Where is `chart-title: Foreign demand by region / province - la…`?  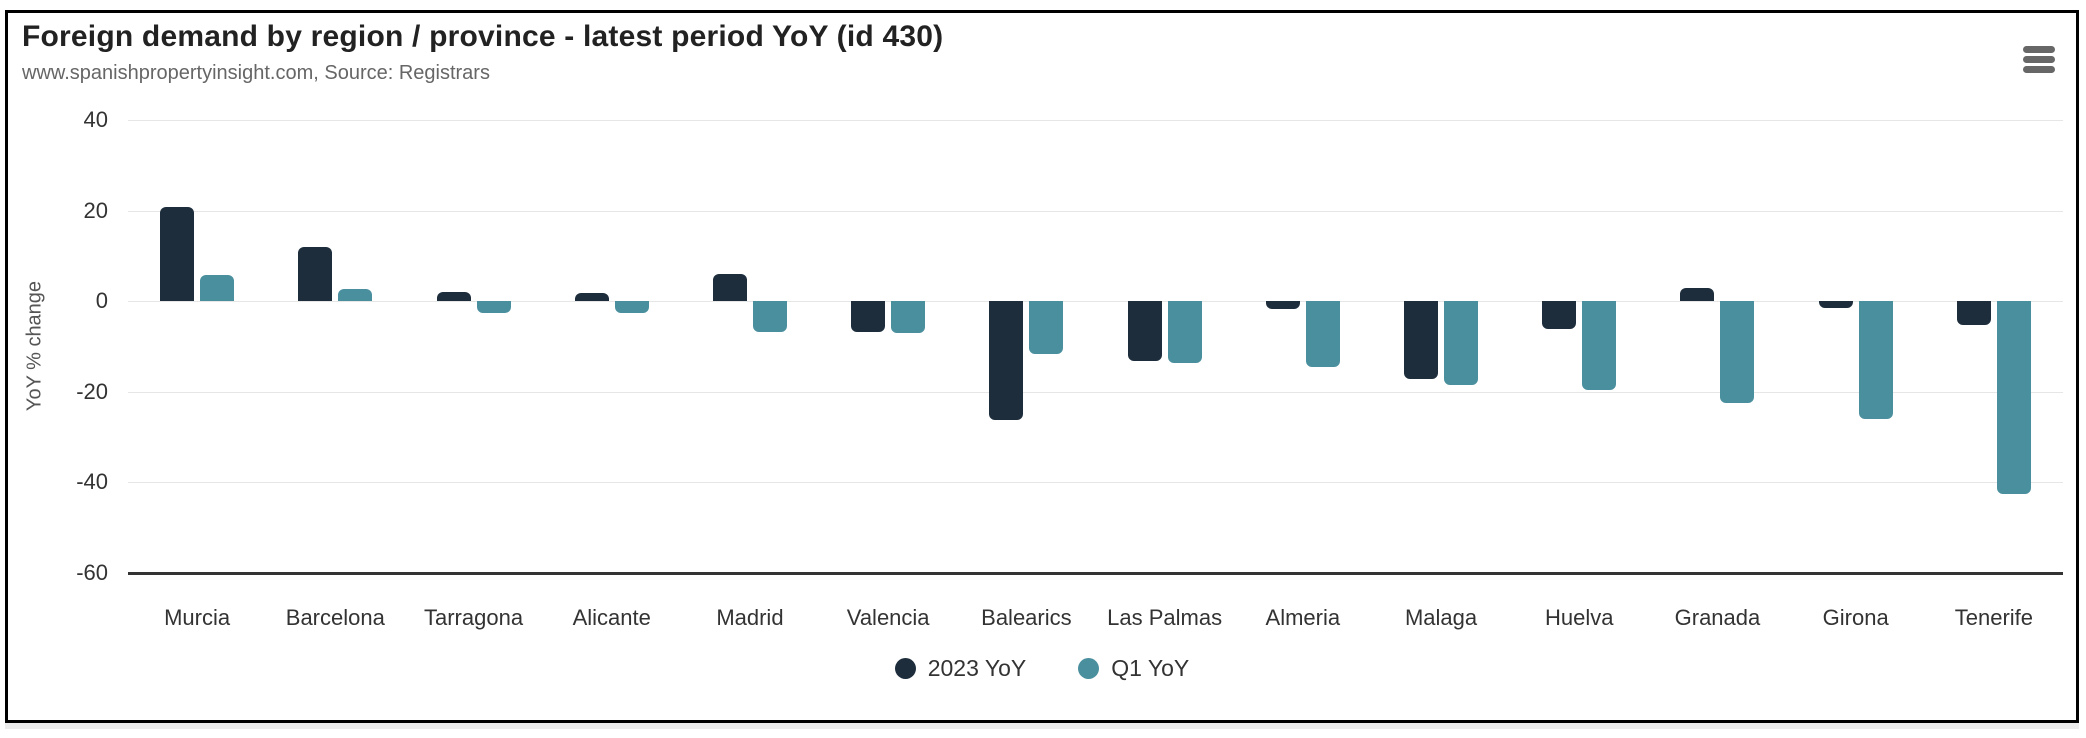 chart-title: Foreign demand by region / province - la… is located at coordinates (483, 36).